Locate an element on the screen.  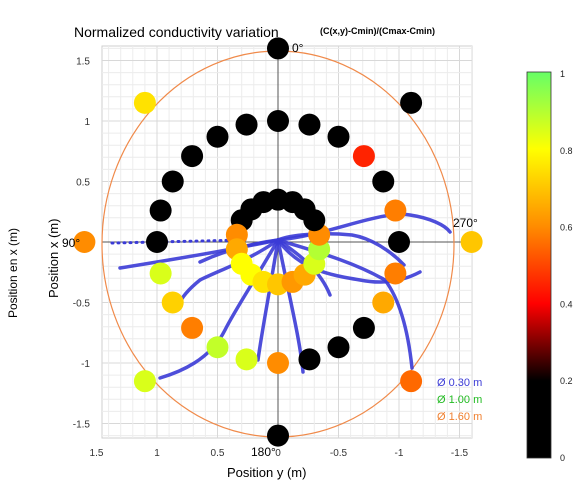
colorbar-tick-labels: 1 0.8 0.6 0.4 0.2 0 is located at coordinates (566, 266).